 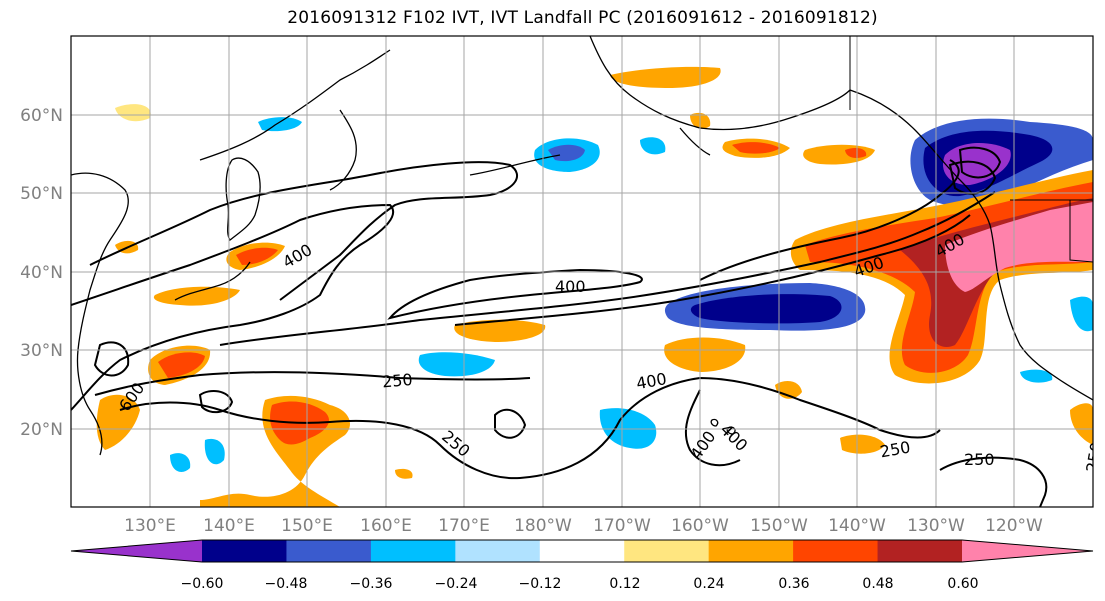 What do you see at coordinates (624, 584) in the screenshot?
I see `colorbar-tick: 0.12` at bounding box center [624, 584].